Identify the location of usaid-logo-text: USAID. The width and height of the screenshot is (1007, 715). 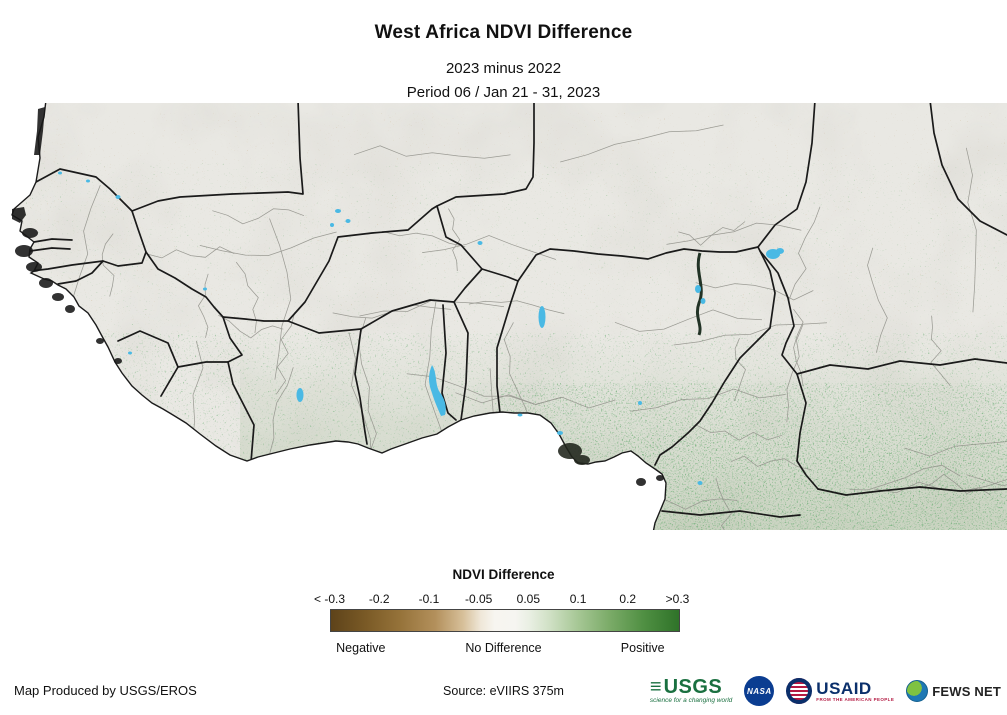
(844, 688).